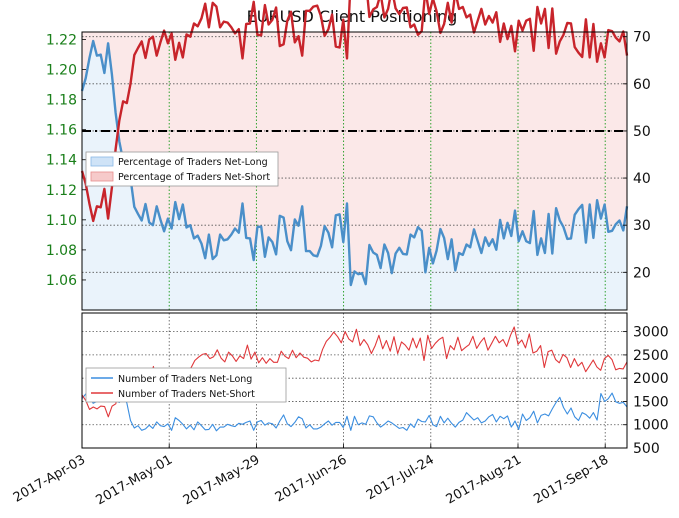  Describe the element at coordinates (651, 356) in the screenshot. I see `count-tick-label: 2500` at that location.